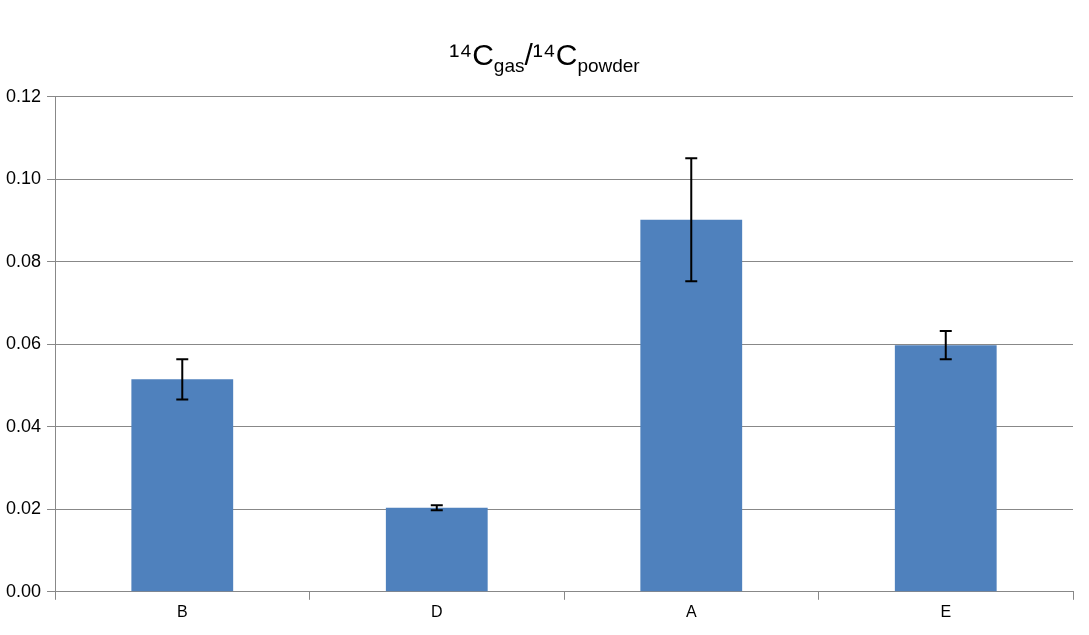  Describe the element at coordinates (691, 611) in the screenshot. I see `x-tick-label: A` at that location.